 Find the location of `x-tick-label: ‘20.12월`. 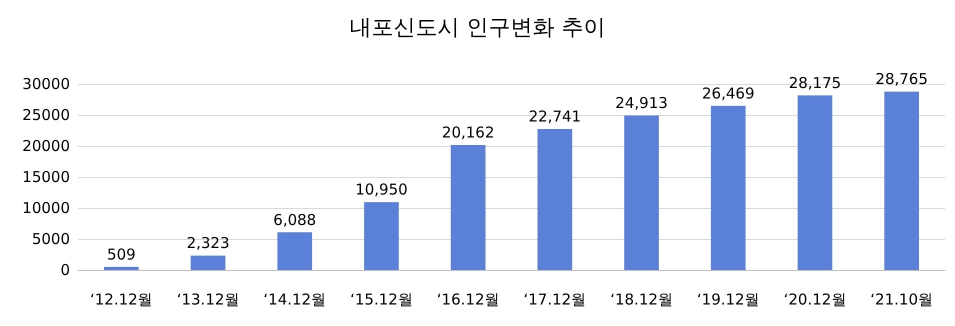

x-tick-label: ‘20.12월 is located at coordinates (815, 299).